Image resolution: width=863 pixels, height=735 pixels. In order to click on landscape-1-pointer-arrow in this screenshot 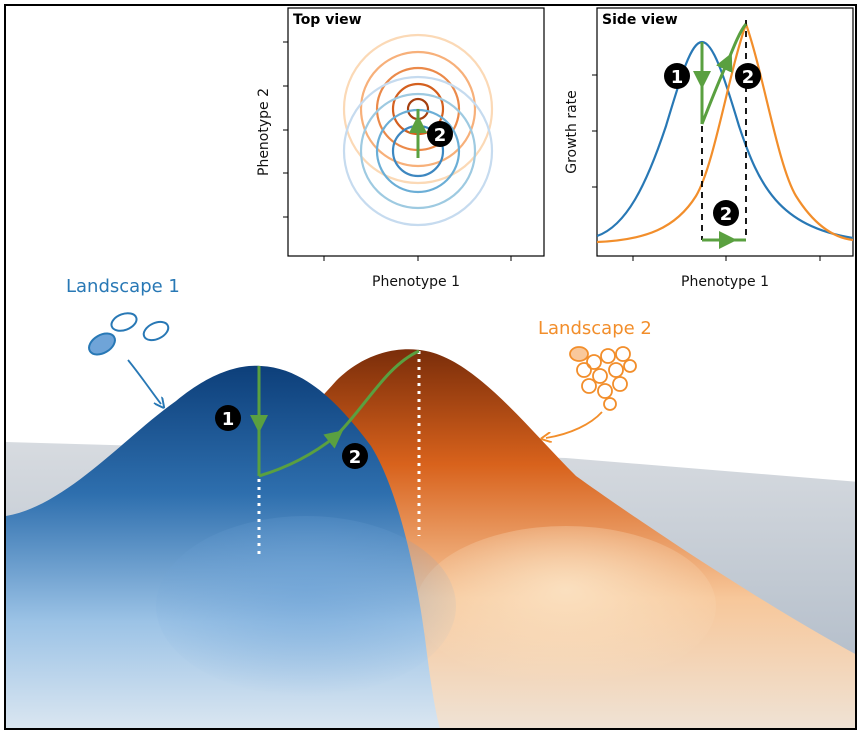, I will do `click(144, 381)`.